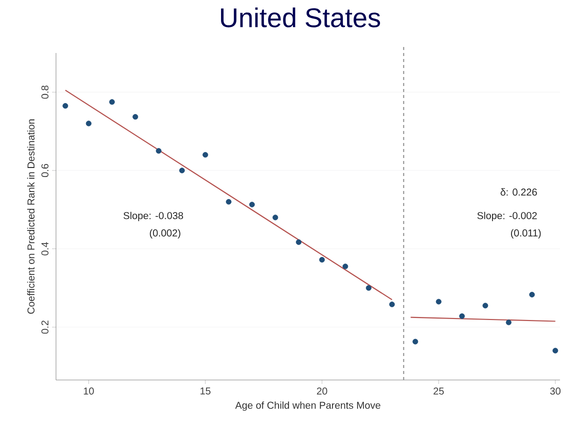 The image size is (566, 436). Describe the element at coordinates (307, 406) in the screenshot. I see `x-axis-title: Age of Child when Parents Move` at that location.